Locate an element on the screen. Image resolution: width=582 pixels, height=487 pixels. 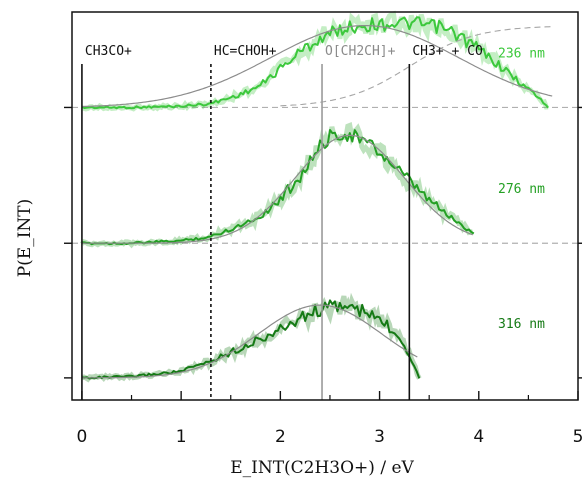
x-tick-label: 3 is located at coordinates (379, 437).